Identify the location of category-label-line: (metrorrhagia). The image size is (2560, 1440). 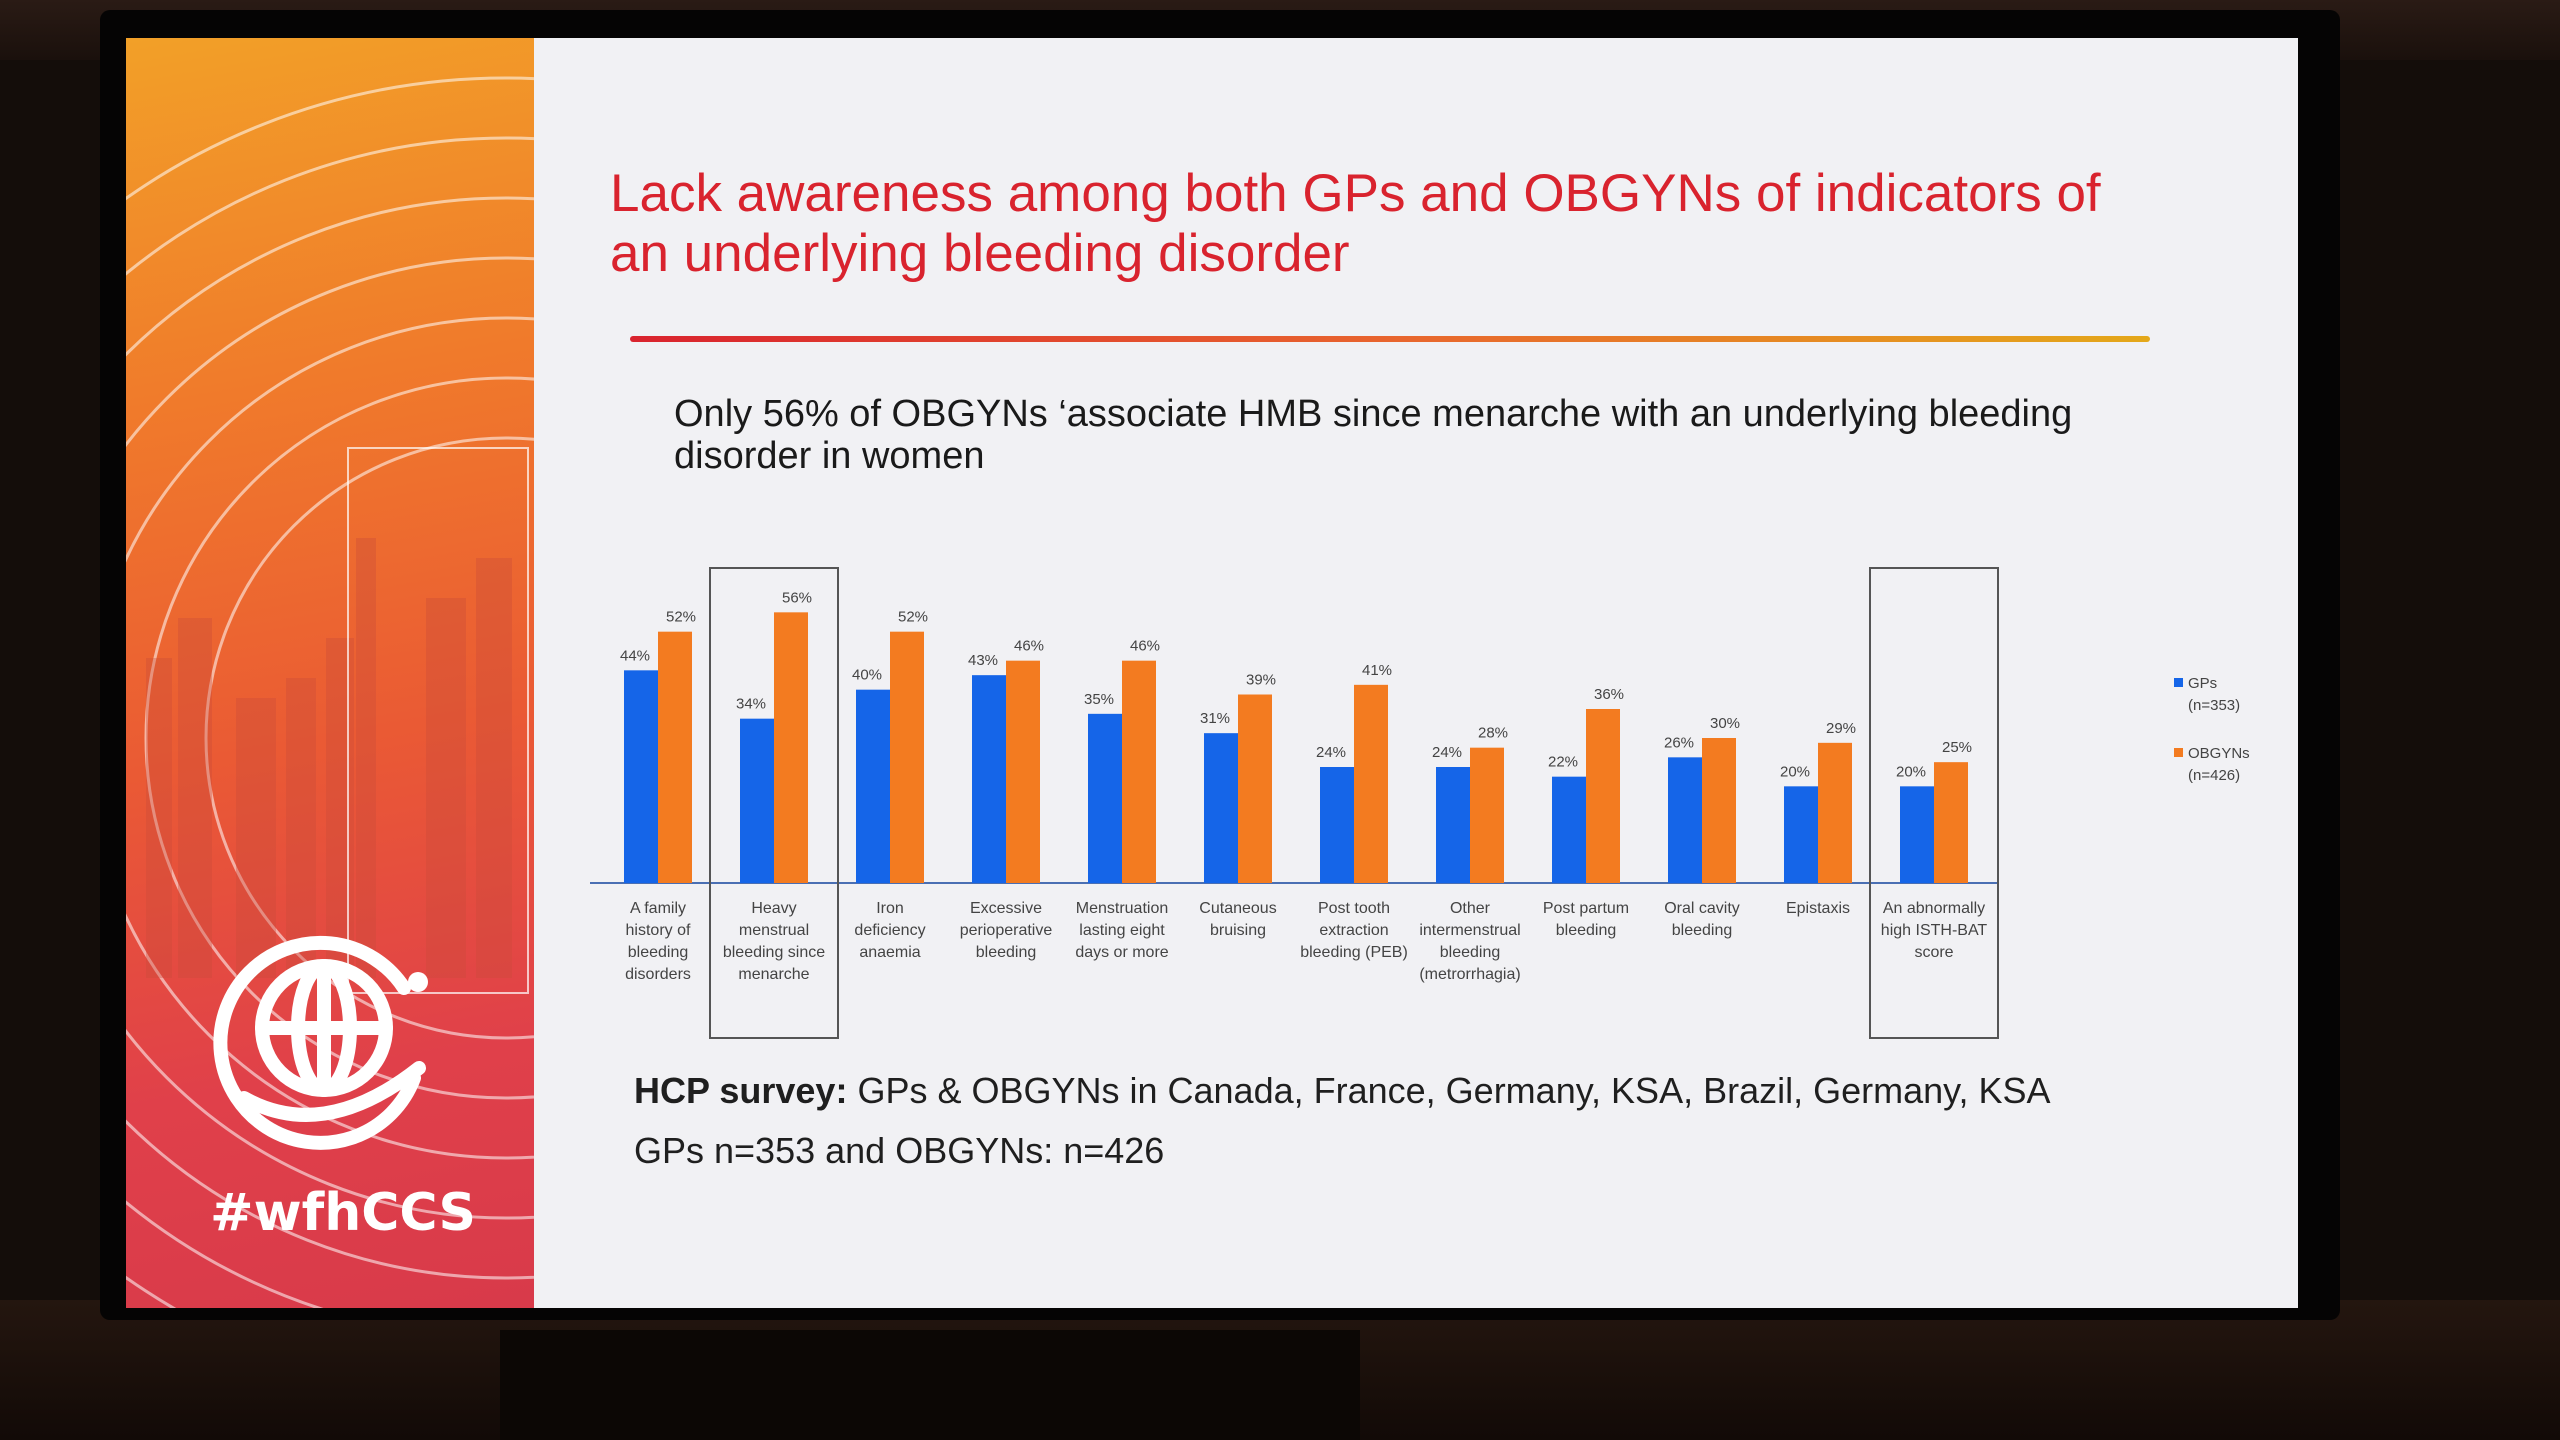
(1469, 974).